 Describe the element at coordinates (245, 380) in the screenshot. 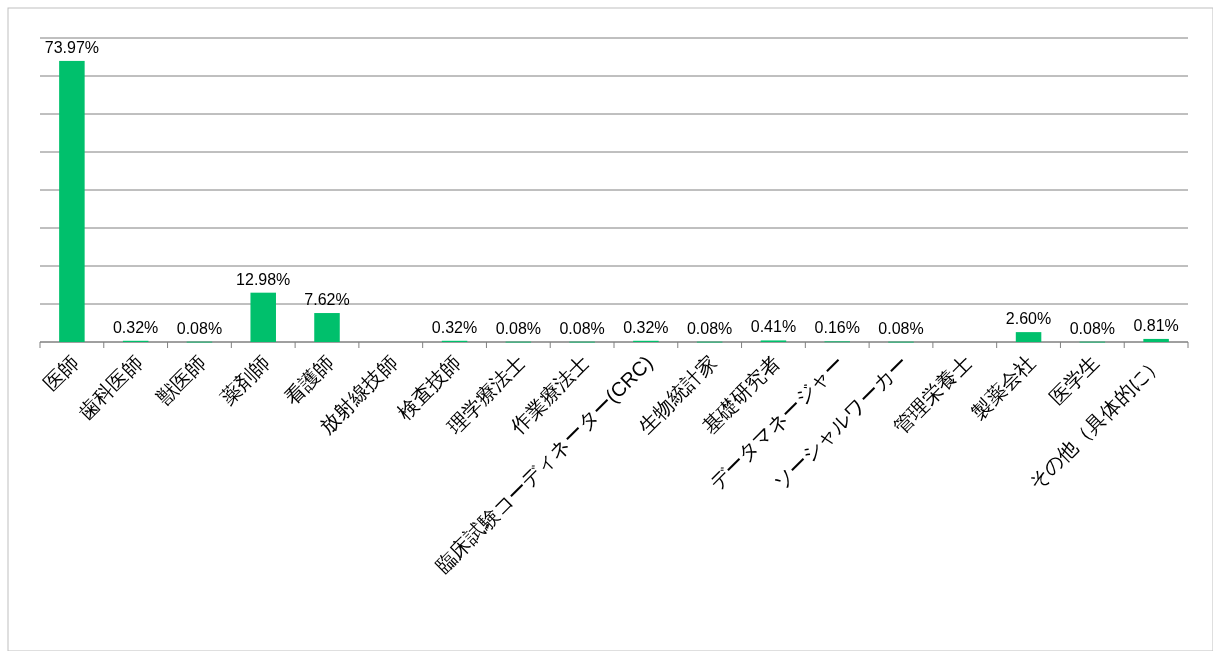

I see `x-tick-label: 薬剤師` at that location.